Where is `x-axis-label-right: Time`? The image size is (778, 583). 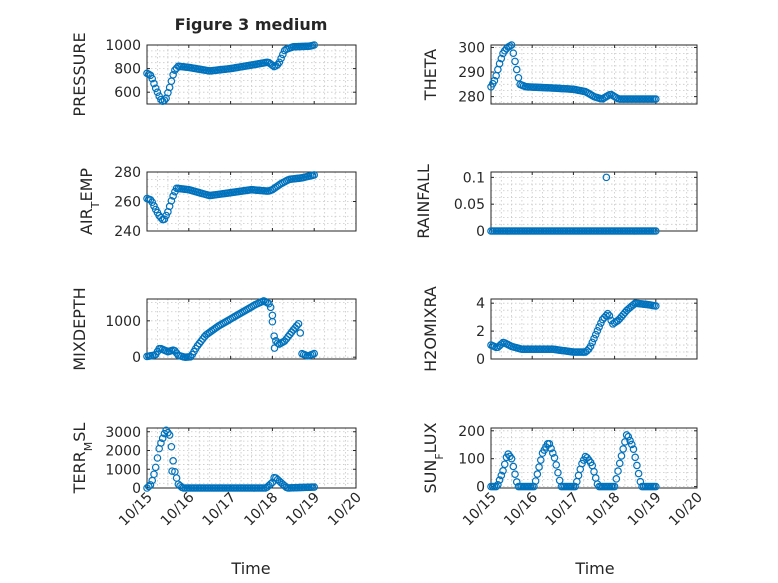 x-axis-label-right: Time is located at coordinates (594, 568).